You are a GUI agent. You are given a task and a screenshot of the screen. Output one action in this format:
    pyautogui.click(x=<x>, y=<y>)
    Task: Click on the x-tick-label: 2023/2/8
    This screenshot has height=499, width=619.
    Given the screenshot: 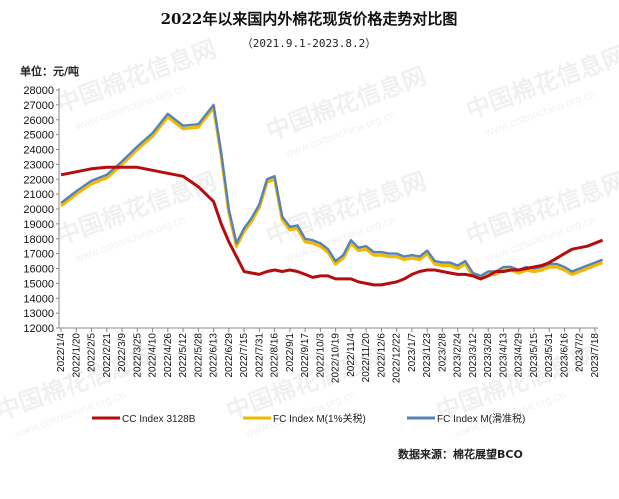 What is the action you would take?
    pyautogui.click(x=442, y=352)
    